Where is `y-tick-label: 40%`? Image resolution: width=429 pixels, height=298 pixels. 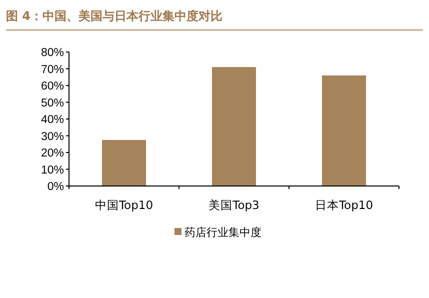 y-tick-label: 40% is located at coordinates (52, 120).